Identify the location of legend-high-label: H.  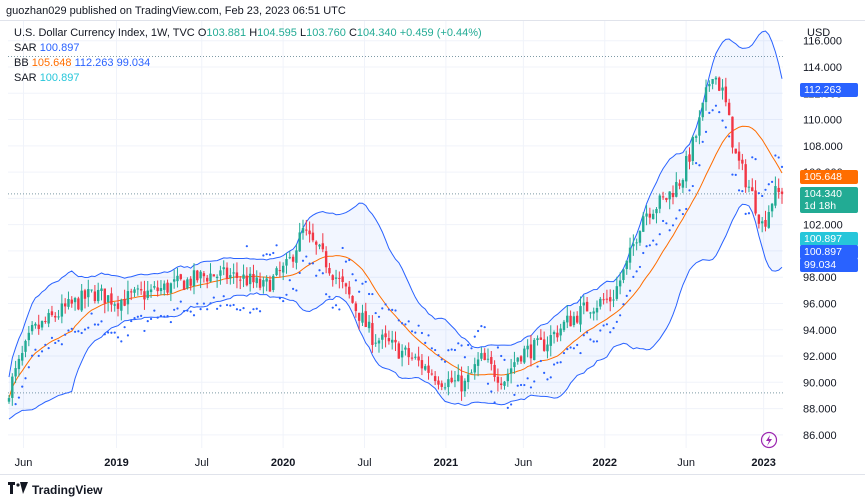
(253, 33).